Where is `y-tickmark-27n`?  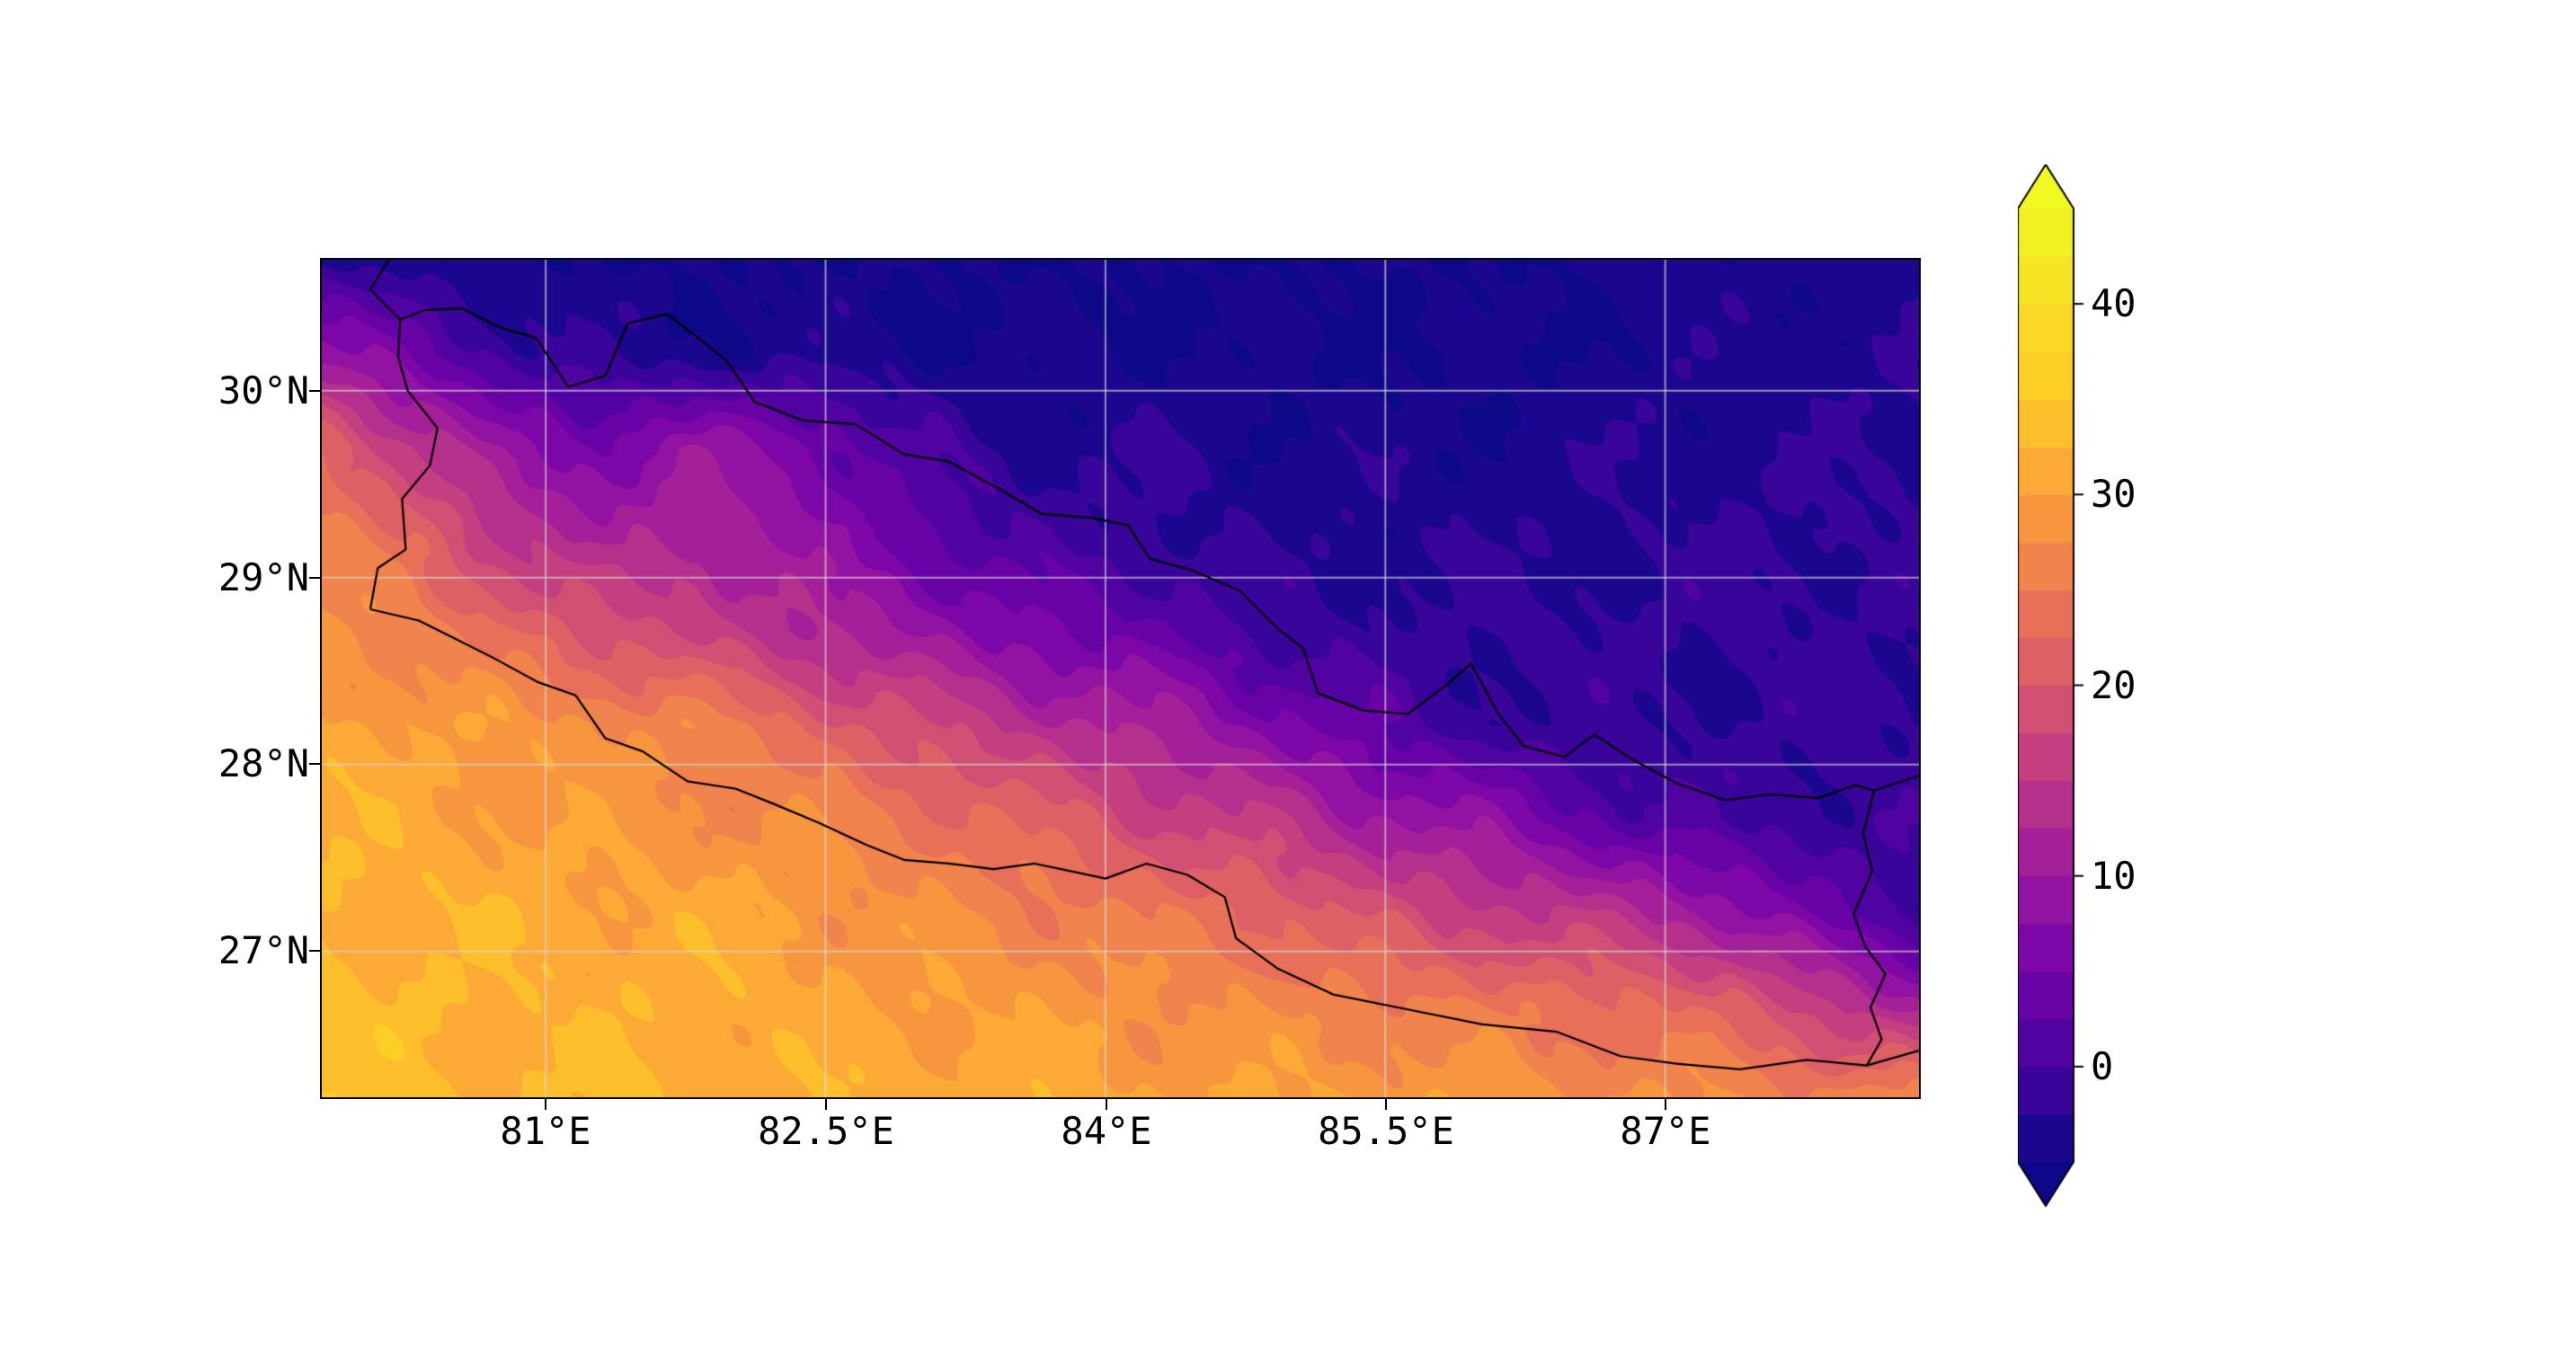 y-tickmark-27n is located at coordinates (314, 951).